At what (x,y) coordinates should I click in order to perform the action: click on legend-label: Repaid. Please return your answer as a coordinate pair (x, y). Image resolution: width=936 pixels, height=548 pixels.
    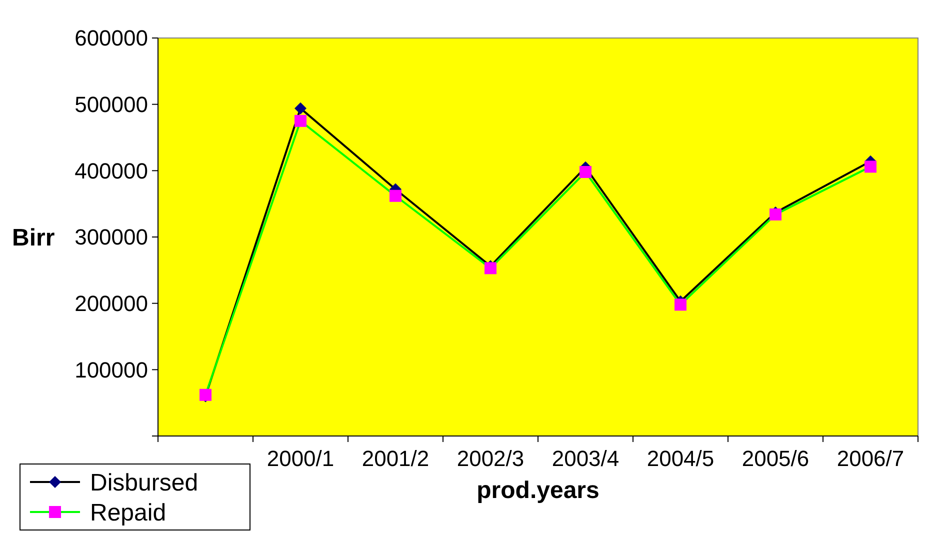
    Looking at the image, I should click on (128, 512).